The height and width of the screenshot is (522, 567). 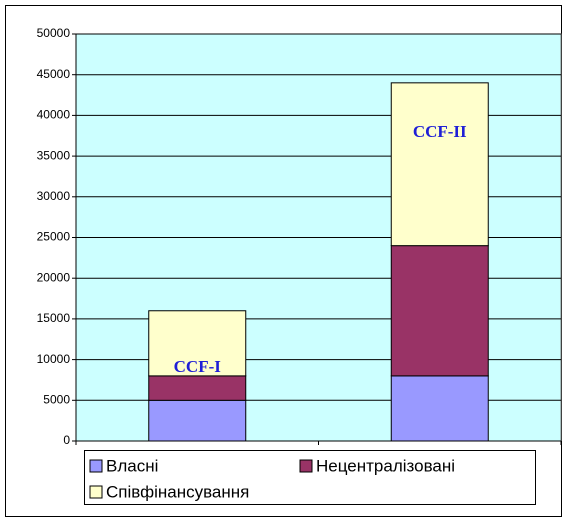 What do you see at coordinates (385, 465) in the screenshot?
I see `legend-label: Нецентралізовані` at bounding box center [385, 465].